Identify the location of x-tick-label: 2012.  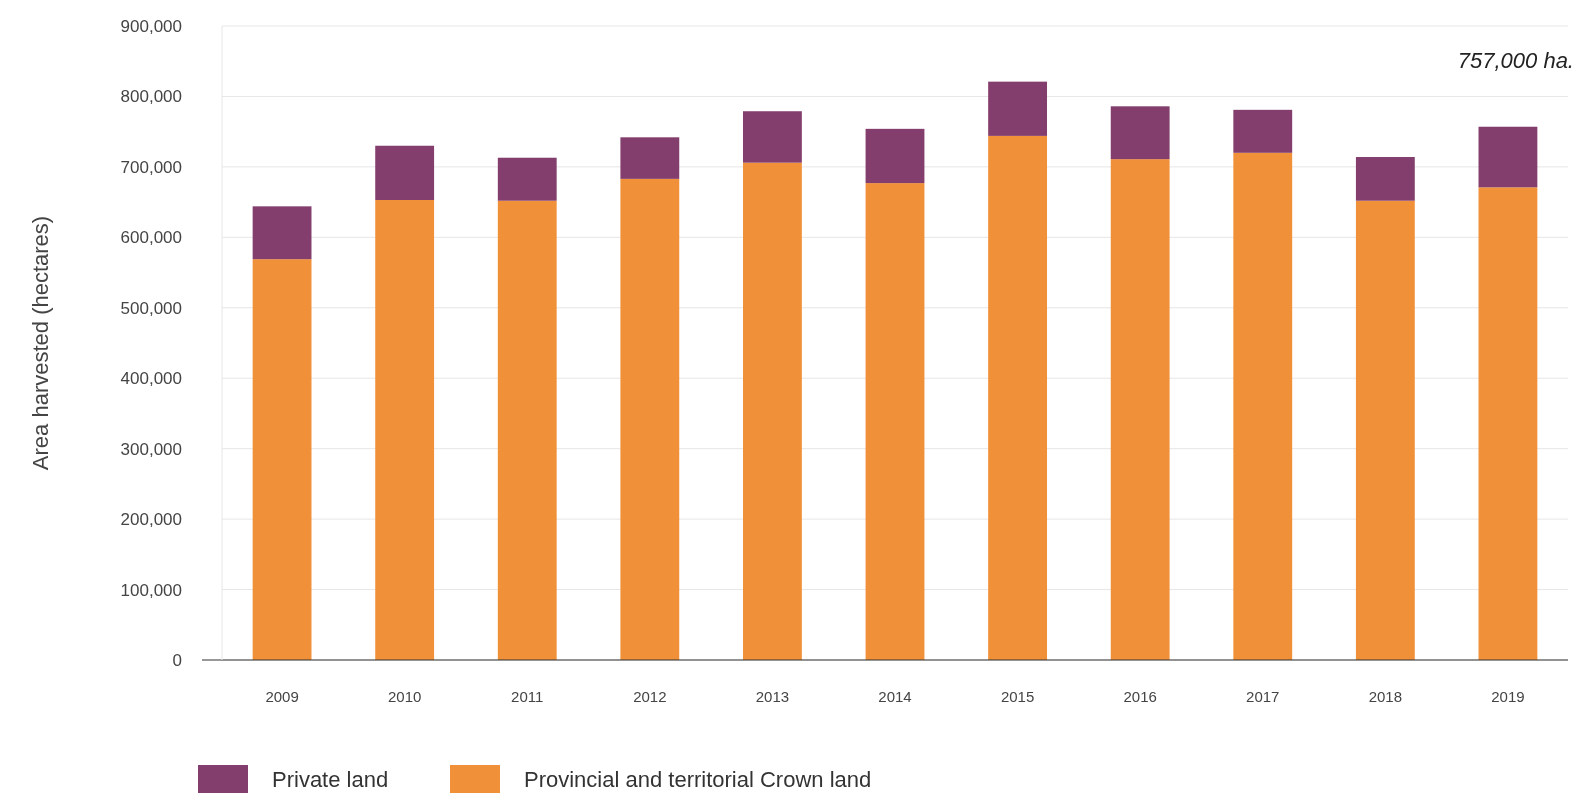
(650, 696).